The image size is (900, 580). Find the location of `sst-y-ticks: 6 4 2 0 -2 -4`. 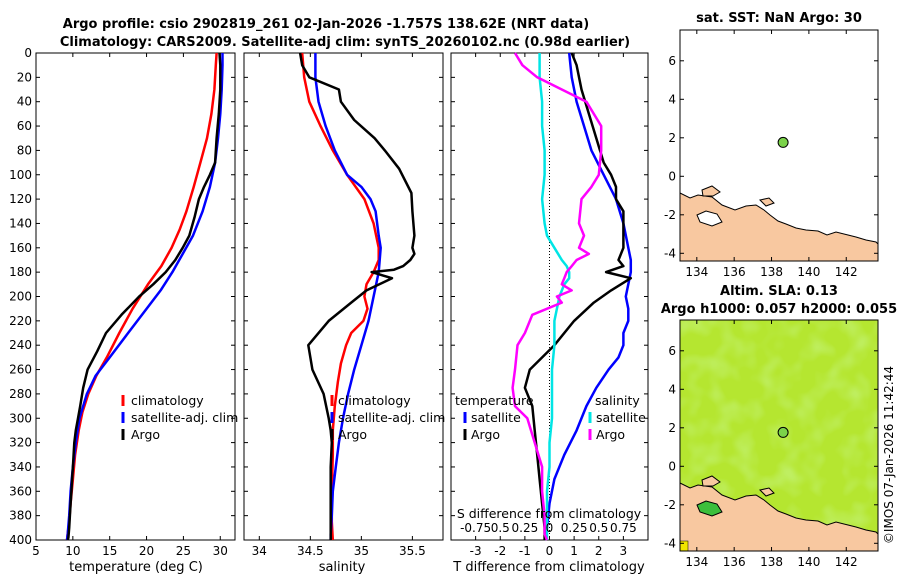

sst-y-ticks: 6 4 2 0 -2 -4 is located at coordinates (771, 157).